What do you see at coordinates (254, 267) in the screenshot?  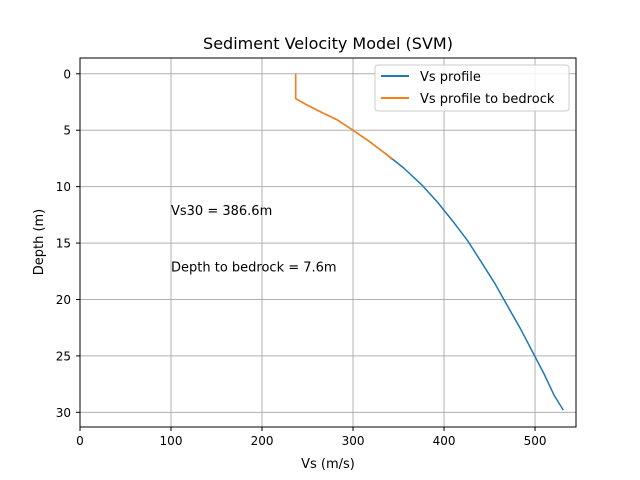 I see `annotation: Depth to bedrock = 7.6m` at bounding box center [254, 267].